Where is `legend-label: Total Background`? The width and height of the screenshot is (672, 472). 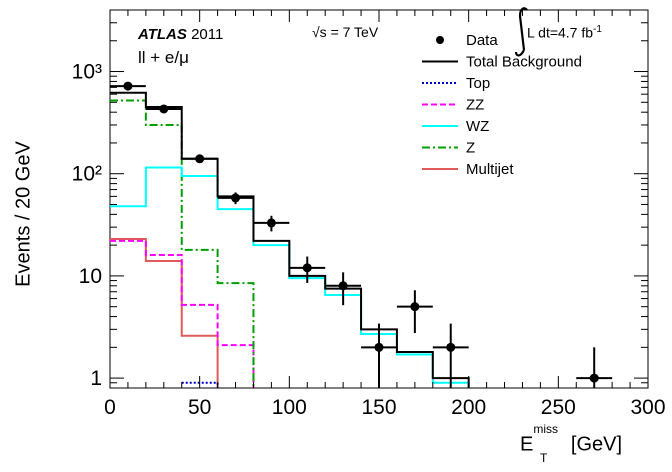
legend-label: Total Background is located at coordinates (524, 62).